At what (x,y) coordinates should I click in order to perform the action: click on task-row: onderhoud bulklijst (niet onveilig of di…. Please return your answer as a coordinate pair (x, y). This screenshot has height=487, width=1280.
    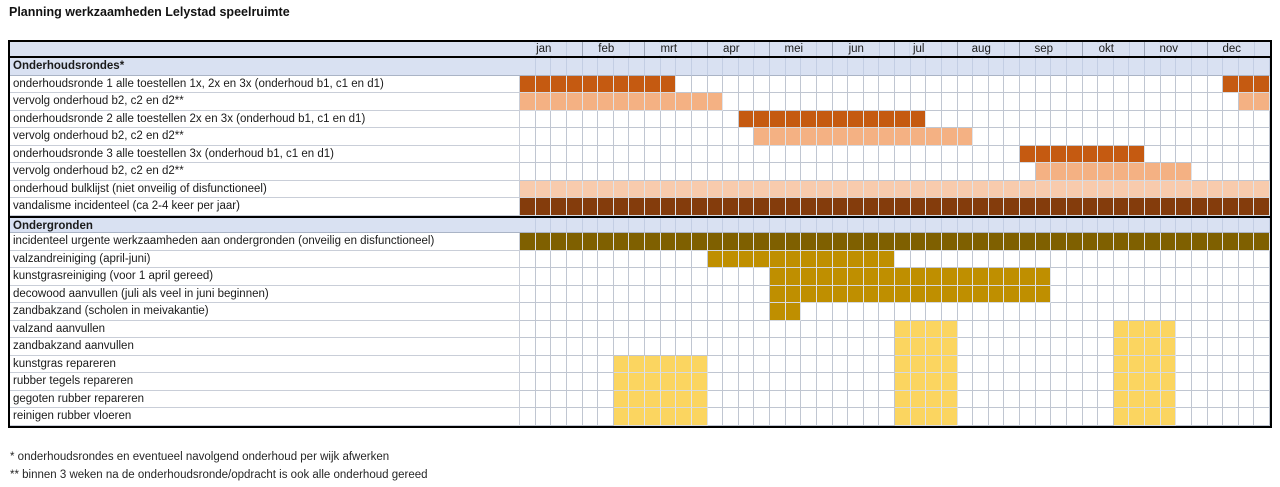
    Looking at the image, I should click on (640, 189).